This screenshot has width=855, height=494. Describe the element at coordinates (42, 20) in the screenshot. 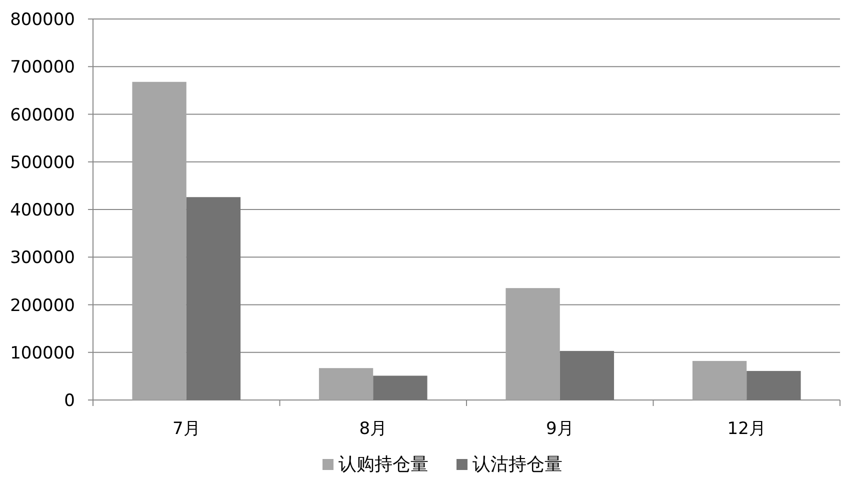

I see `y-tick-label: 800000` at that location.